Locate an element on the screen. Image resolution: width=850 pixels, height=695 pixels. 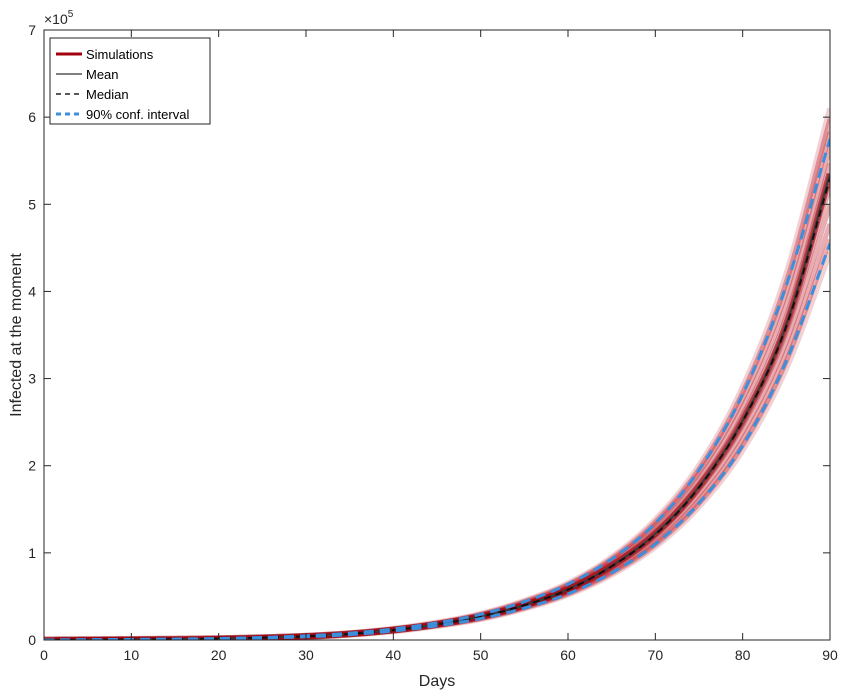
legend-label-2: Mean is located at coordinates (102, 74).